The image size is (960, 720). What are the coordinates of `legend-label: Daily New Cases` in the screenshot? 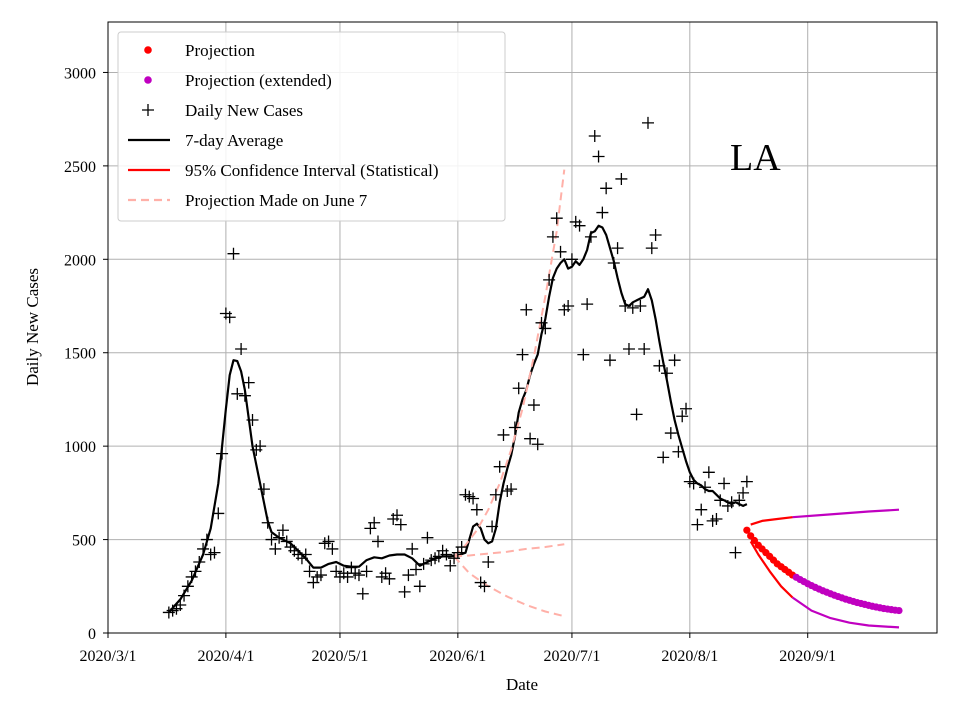 It's located at (244, 110).